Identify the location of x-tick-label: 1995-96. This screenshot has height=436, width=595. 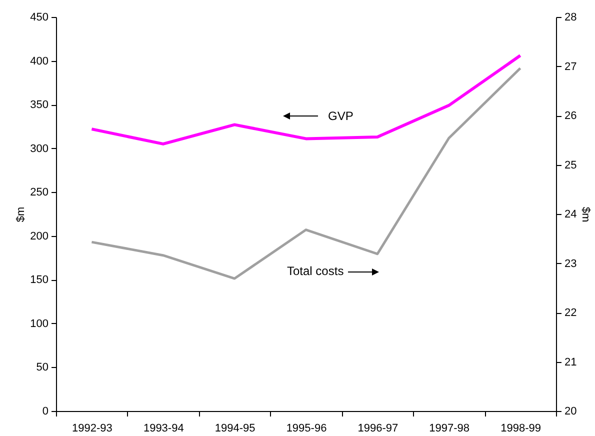
(306, 428).